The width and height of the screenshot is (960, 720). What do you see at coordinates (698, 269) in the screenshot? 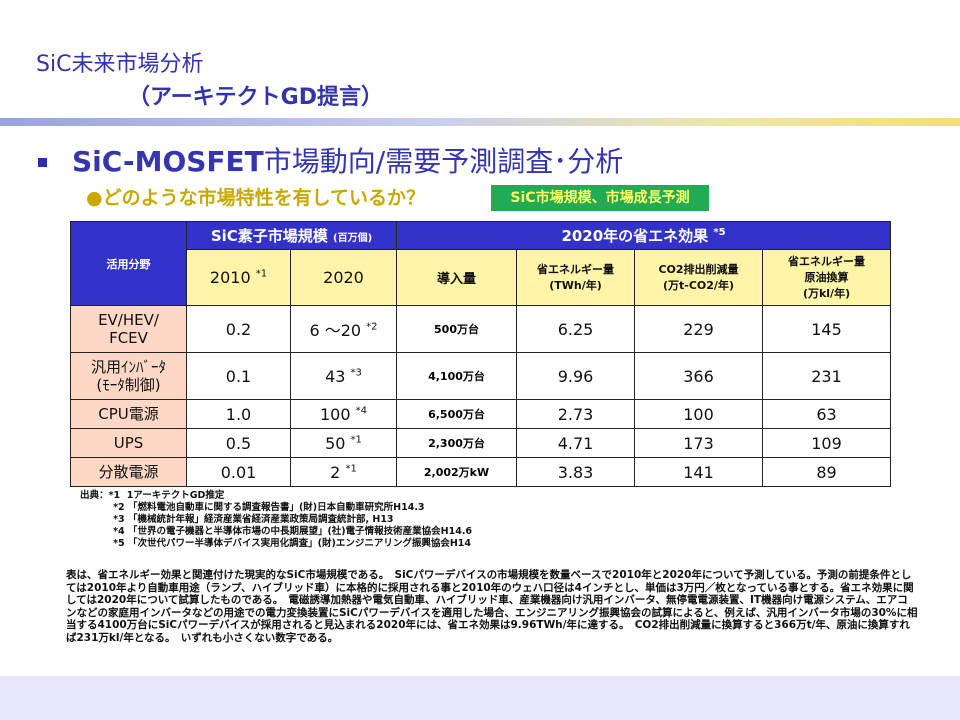
I see `header-co2-label: CO2排出削減量` at bounding box center [698, 269].